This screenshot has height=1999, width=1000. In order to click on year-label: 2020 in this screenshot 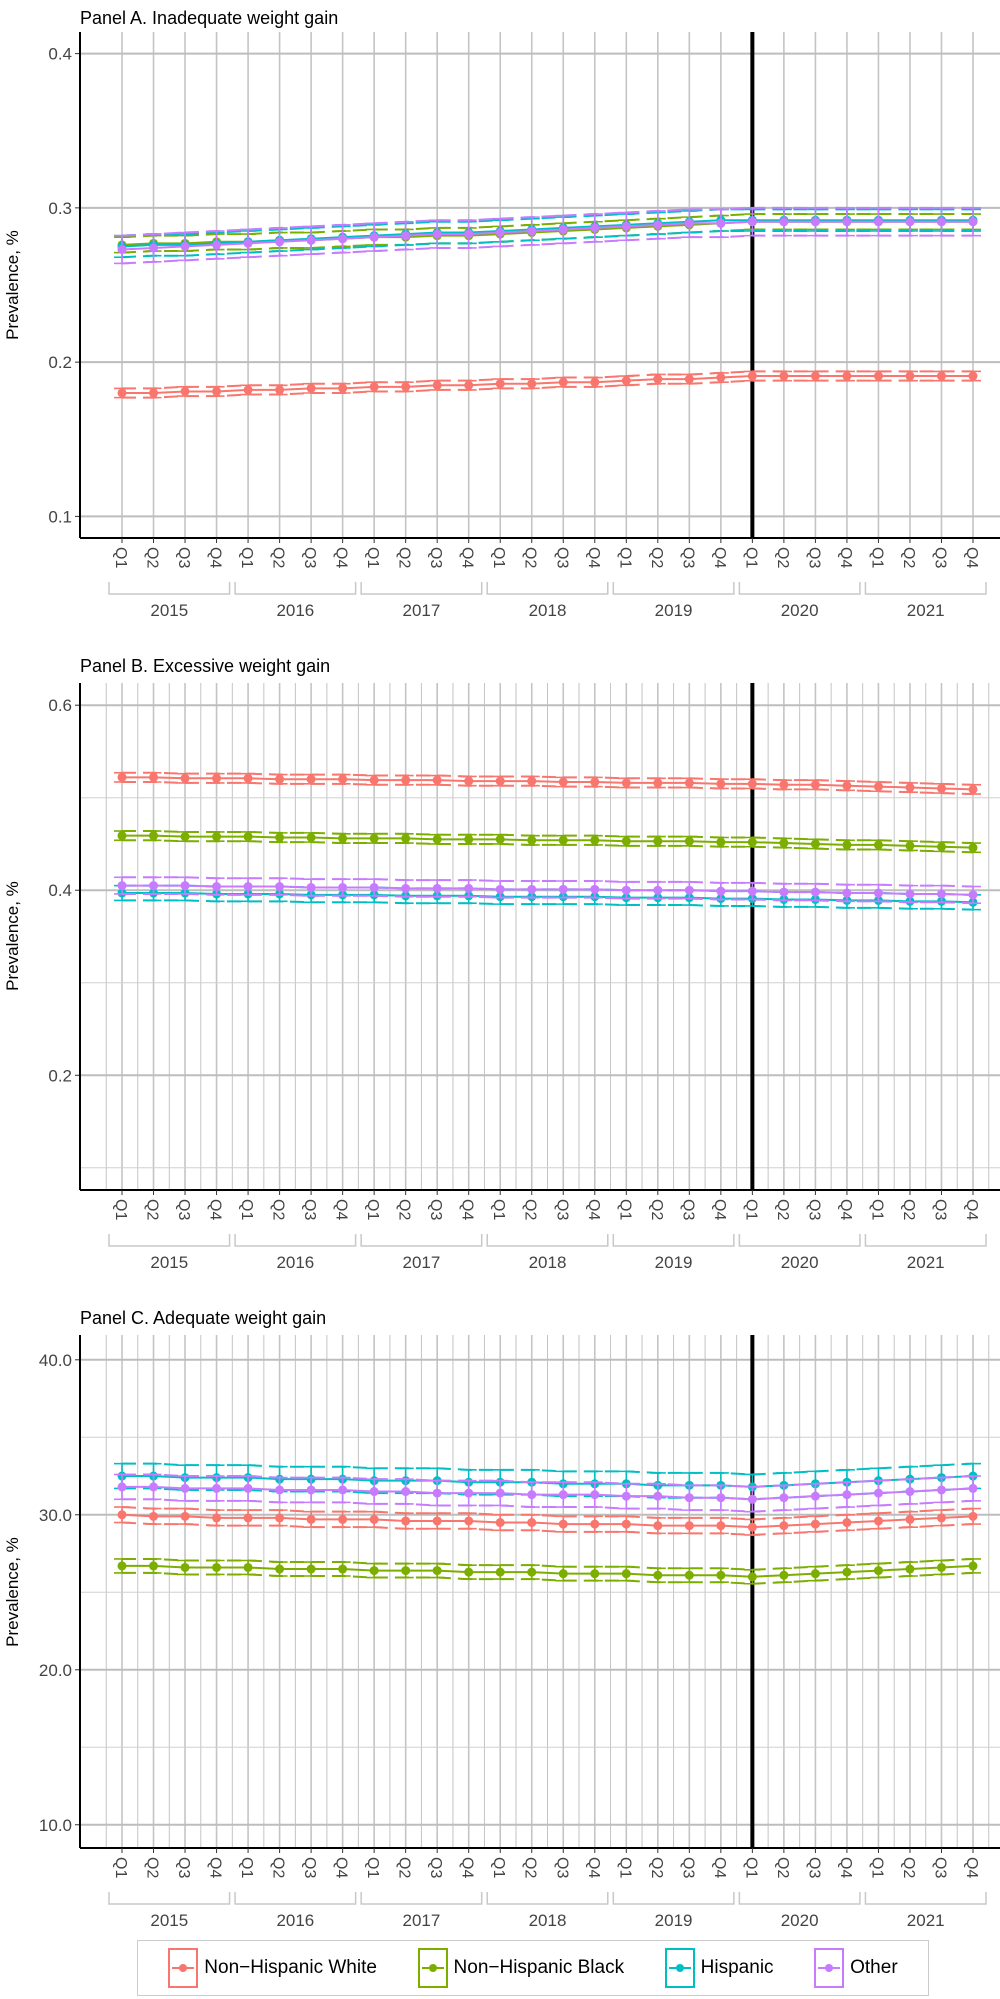, I will do `click(800, 610)`.